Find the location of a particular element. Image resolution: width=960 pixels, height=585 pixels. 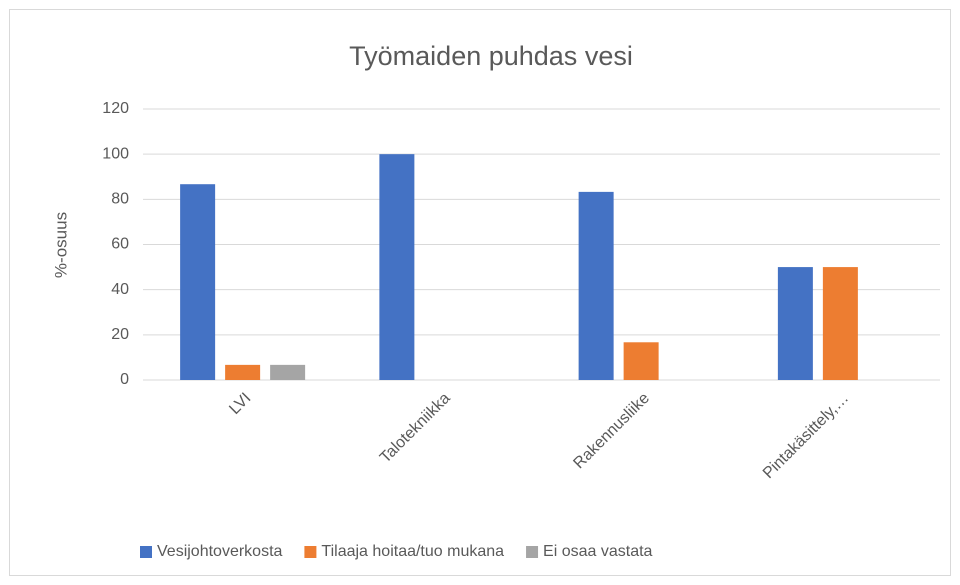

y-tick-label: 60 is located at coordinates (120, 244).